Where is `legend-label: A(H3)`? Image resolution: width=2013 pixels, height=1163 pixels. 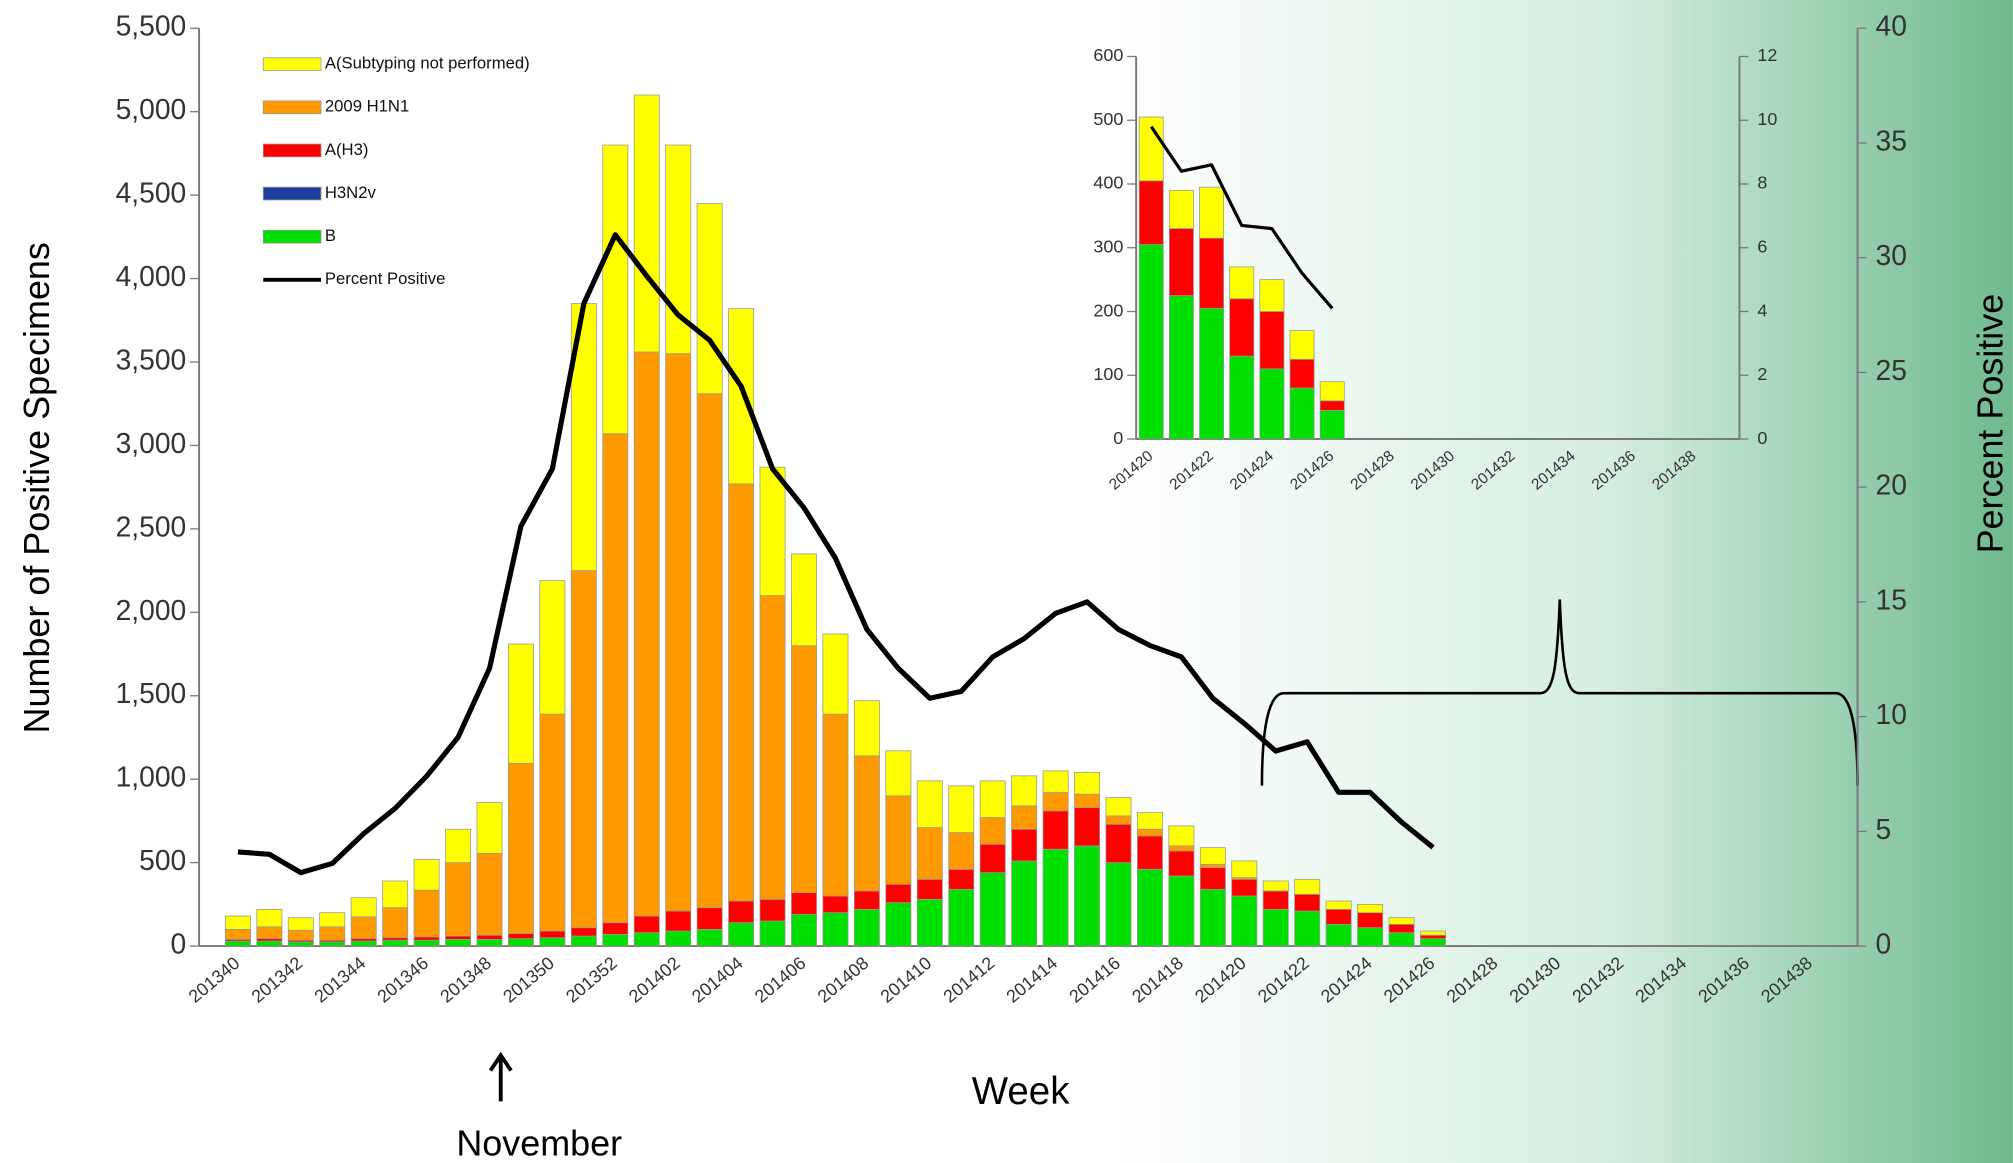 legend-label: A(H3) is located at coordinates (347, 149).